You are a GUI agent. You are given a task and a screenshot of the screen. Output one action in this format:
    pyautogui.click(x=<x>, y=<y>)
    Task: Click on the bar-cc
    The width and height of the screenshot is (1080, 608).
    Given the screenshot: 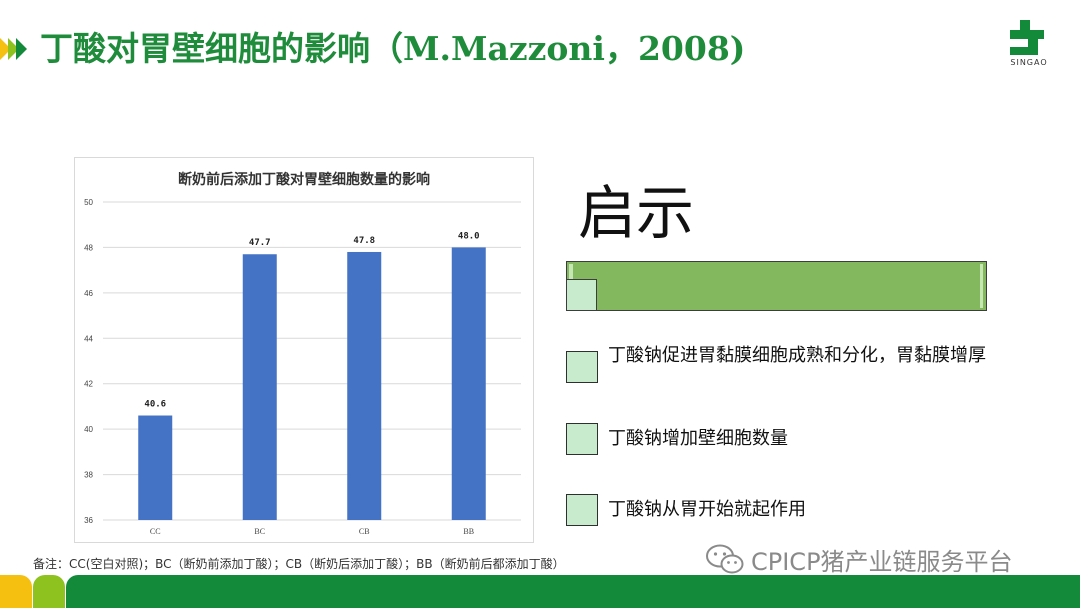 What is the action you would take?
    pyautogui.click(x=155, y=467)
    